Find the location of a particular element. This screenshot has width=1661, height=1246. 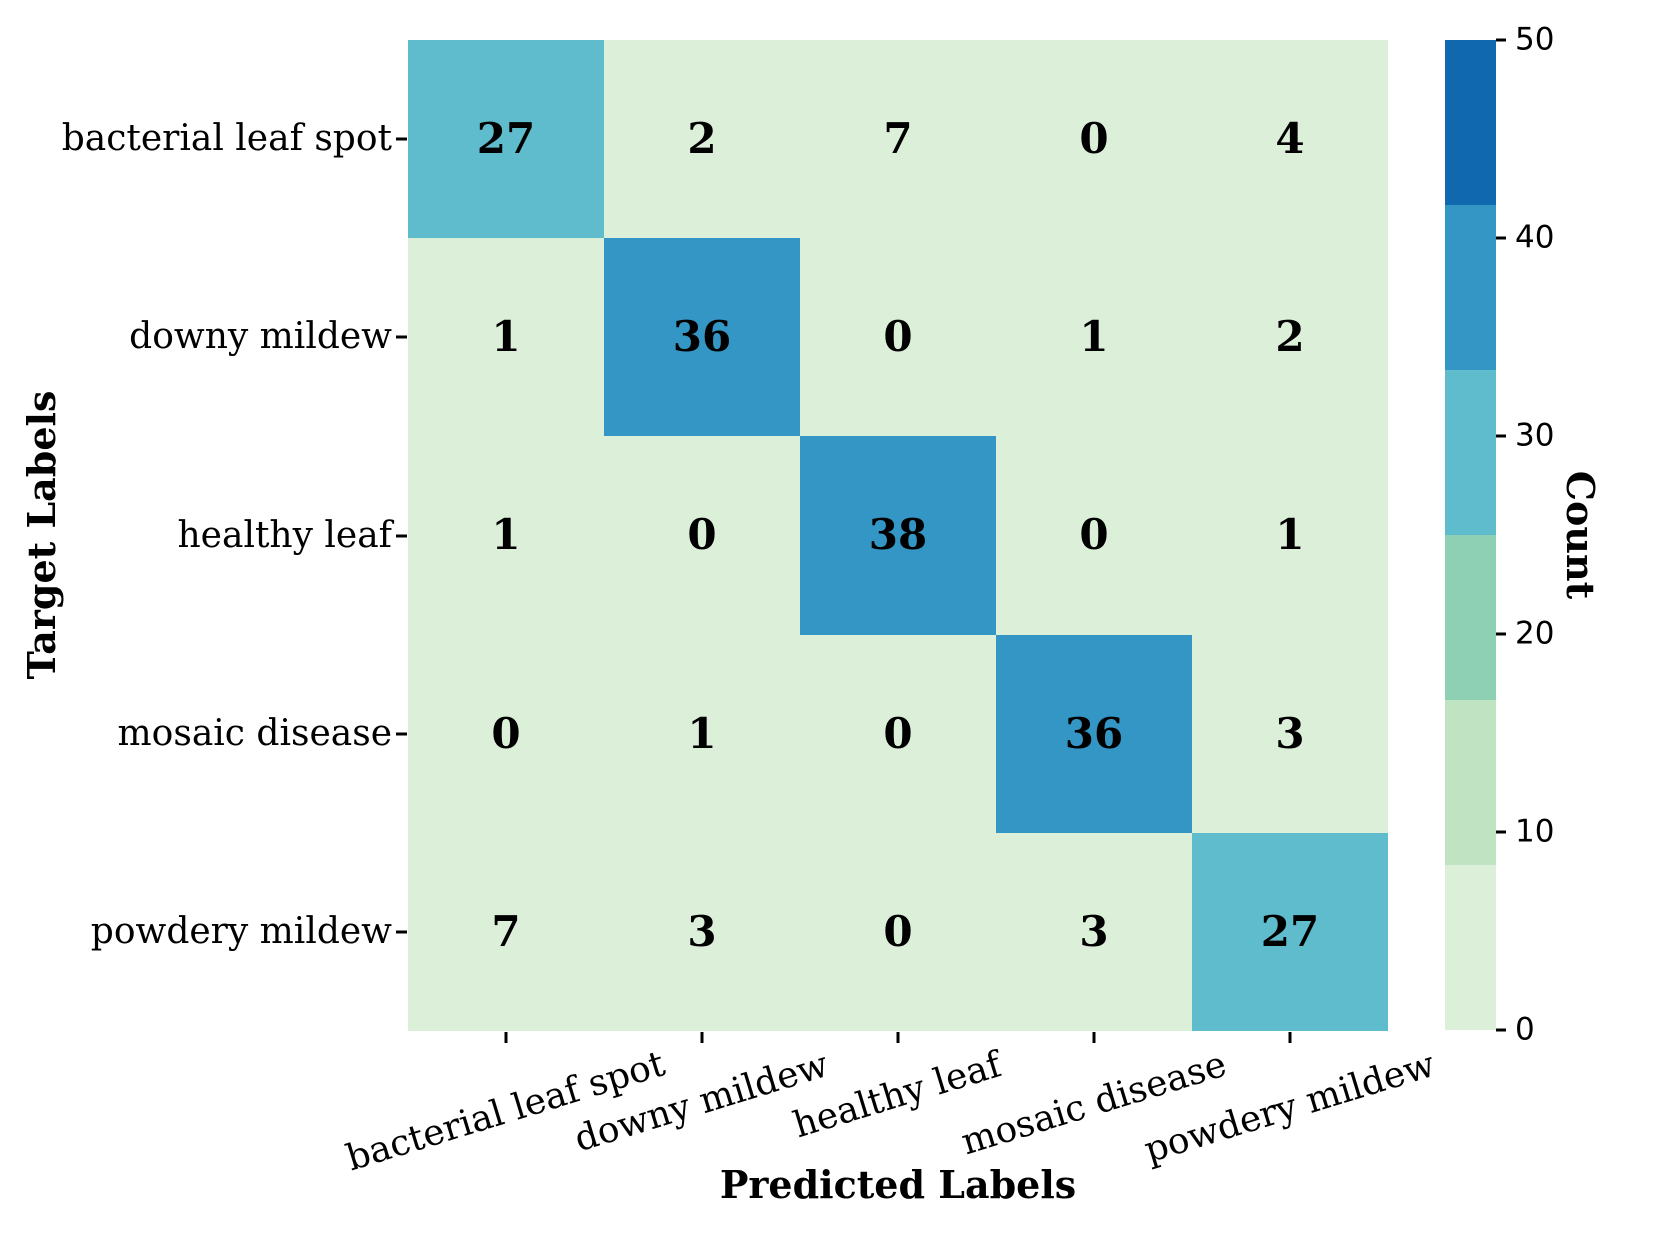

cell-count-value: 4 is located at coordinates (1290, 139).